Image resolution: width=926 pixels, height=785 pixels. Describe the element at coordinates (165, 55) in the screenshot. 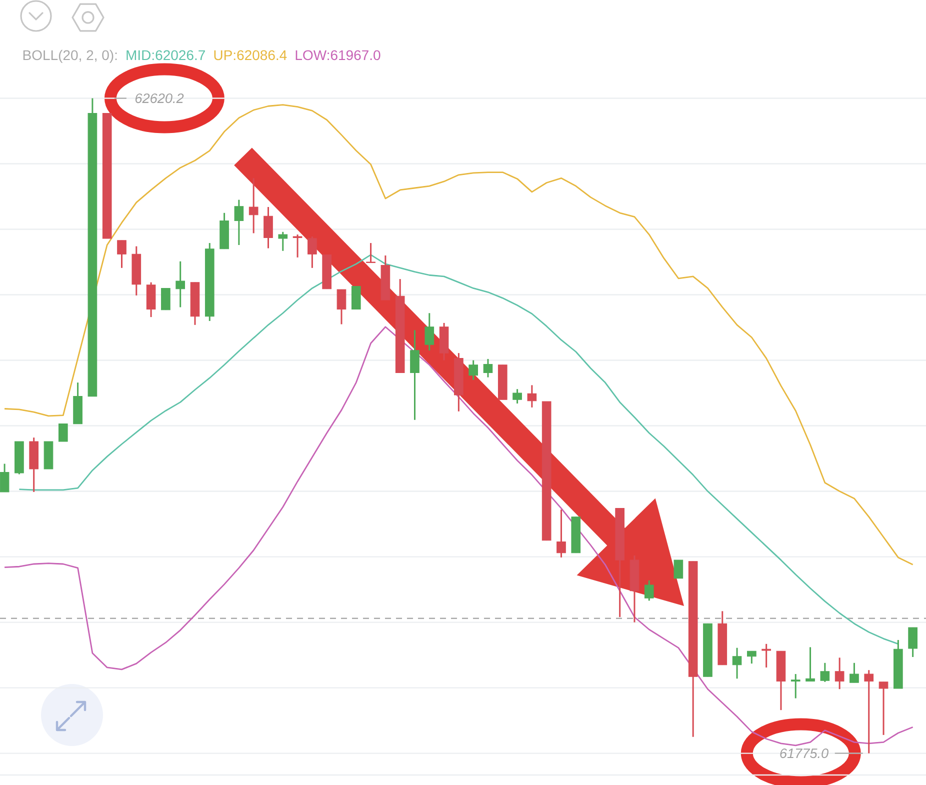

I see `text: MID:62026.7` at that location.